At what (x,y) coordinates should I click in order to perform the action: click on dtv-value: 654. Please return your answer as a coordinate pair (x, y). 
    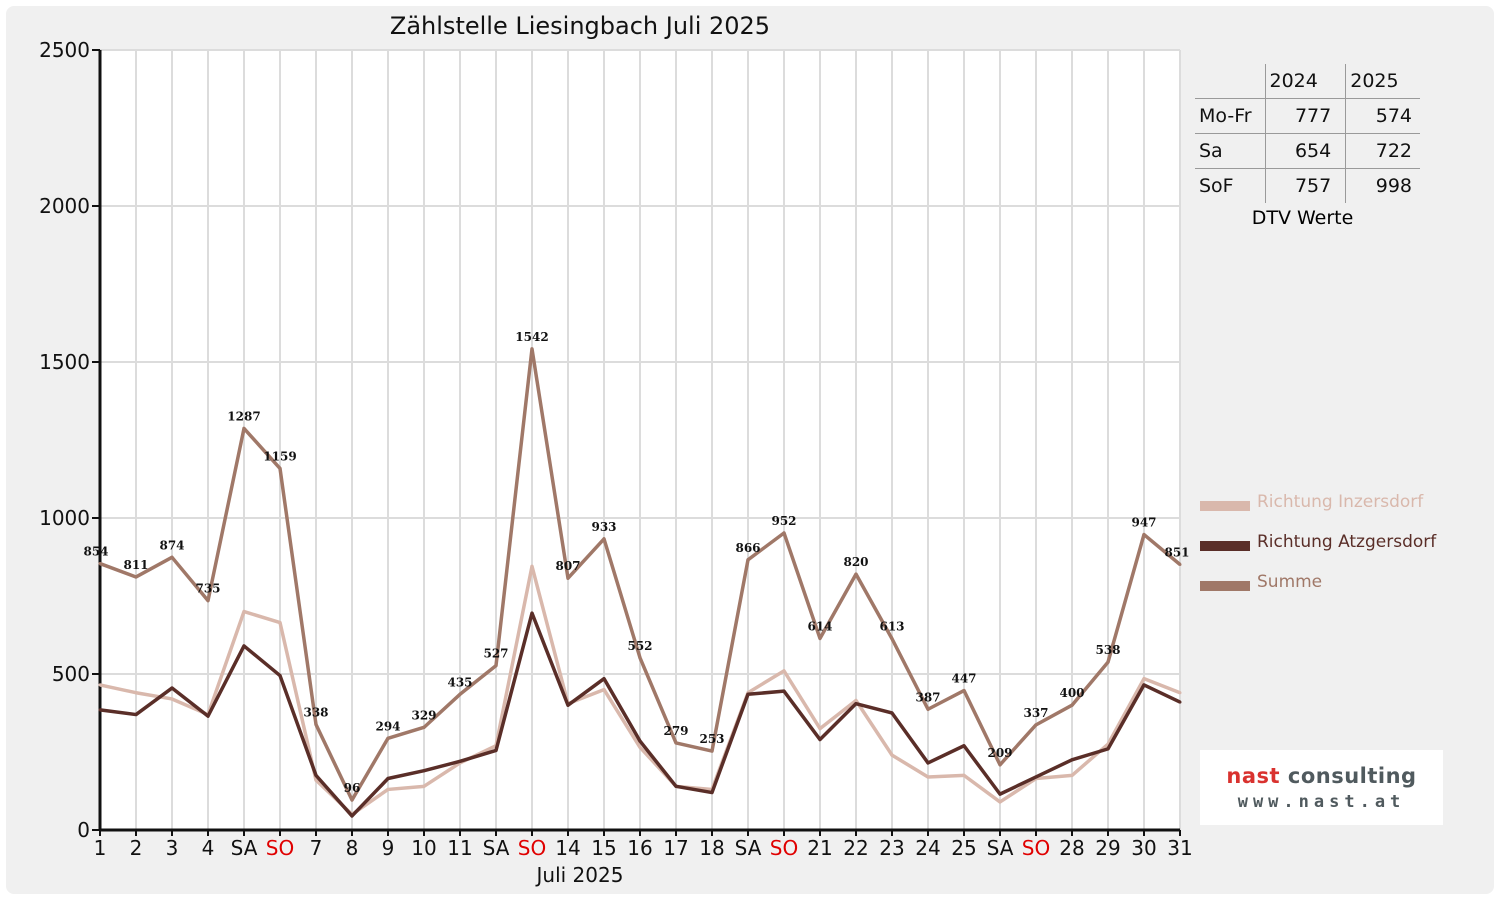
    Looking at the image, I should click on (1306, 151).